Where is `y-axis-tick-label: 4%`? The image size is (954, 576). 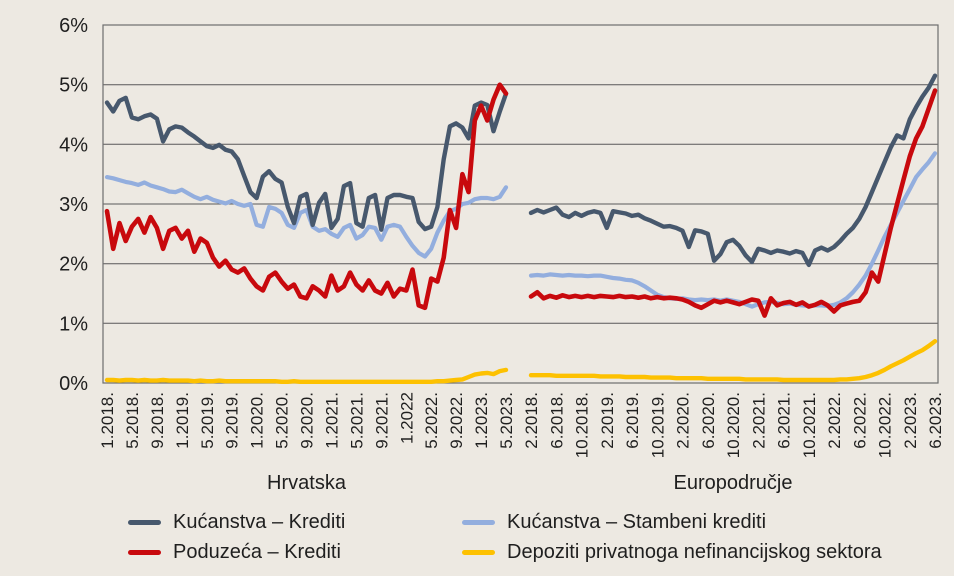
y-axis-tick-label: 4% is located at coordinates (73, 145).